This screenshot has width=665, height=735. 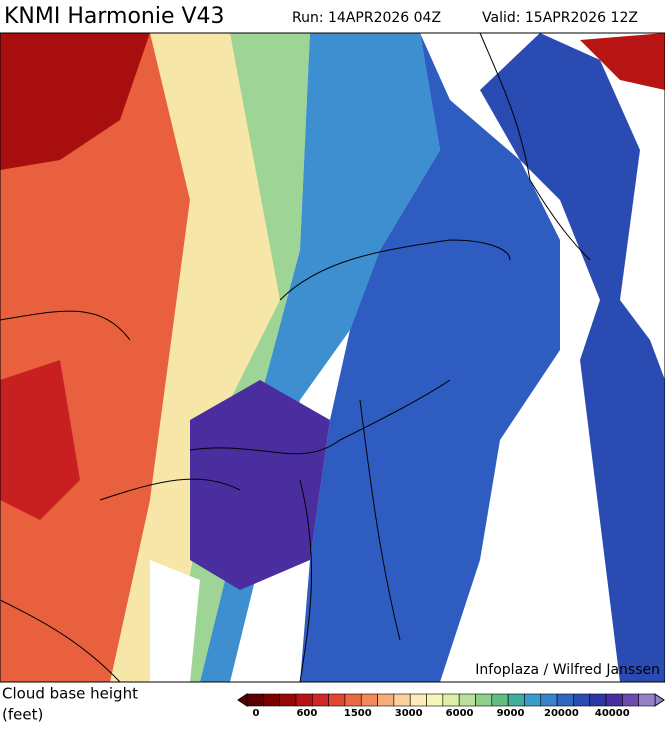 I want to click on colorbar: 0 600 1500 3000 6000 9000 20000 40000, so click(x=451, y=706).